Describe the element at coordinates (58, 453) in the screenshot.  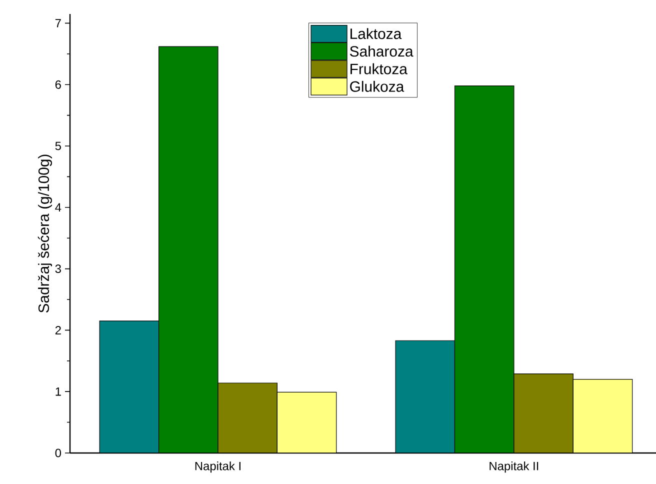
I see `y-tick-label: 0` at that location.